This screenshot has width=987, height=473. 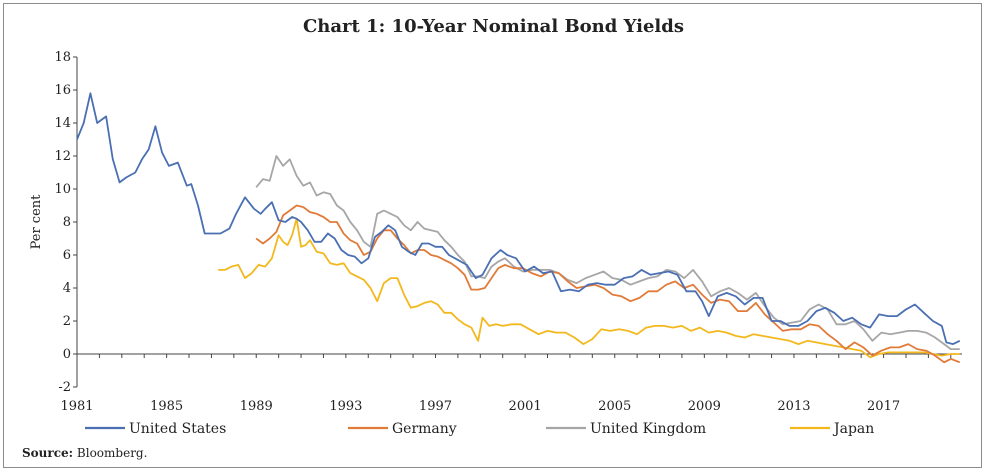 What do you see at coordinates (62, 90) in the screenshot?
I see `y-tick-label: 16` at bounding box center [62, 90].